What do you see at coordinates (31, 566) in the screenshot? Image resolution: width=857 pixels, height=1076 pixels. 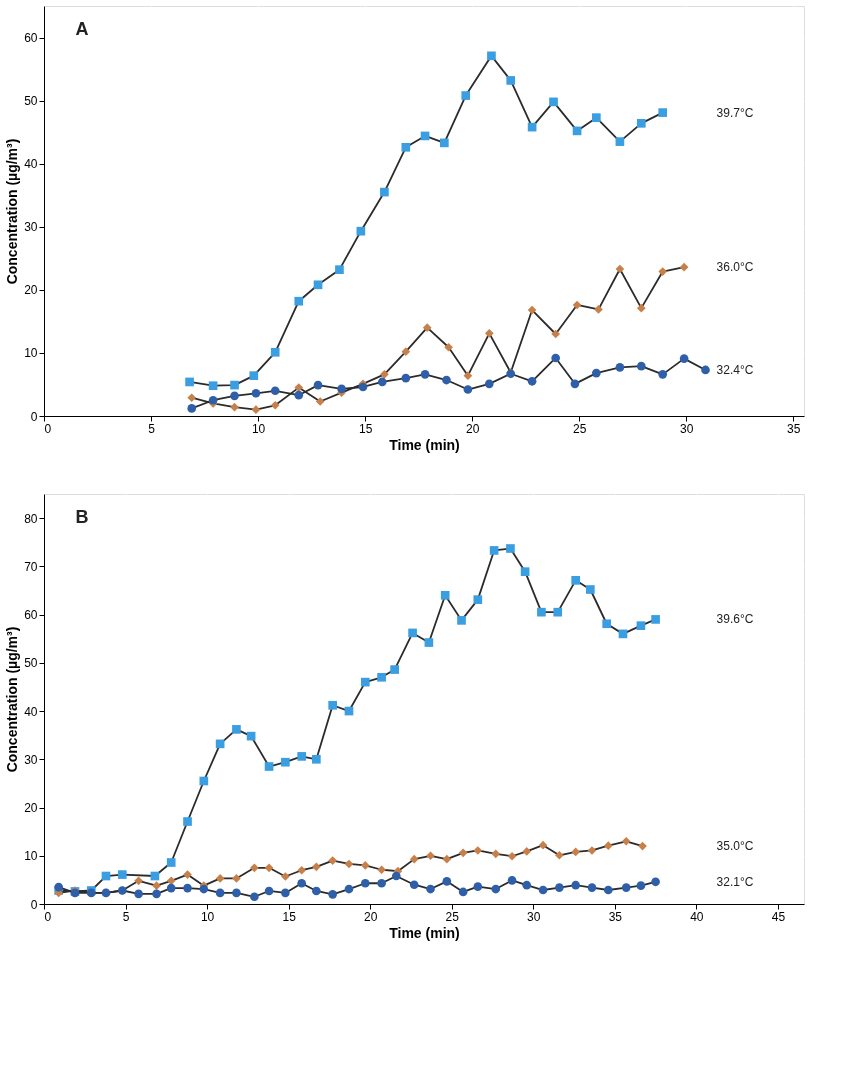 I see `y-tick-label: 70` at bounding box center [31, 566].